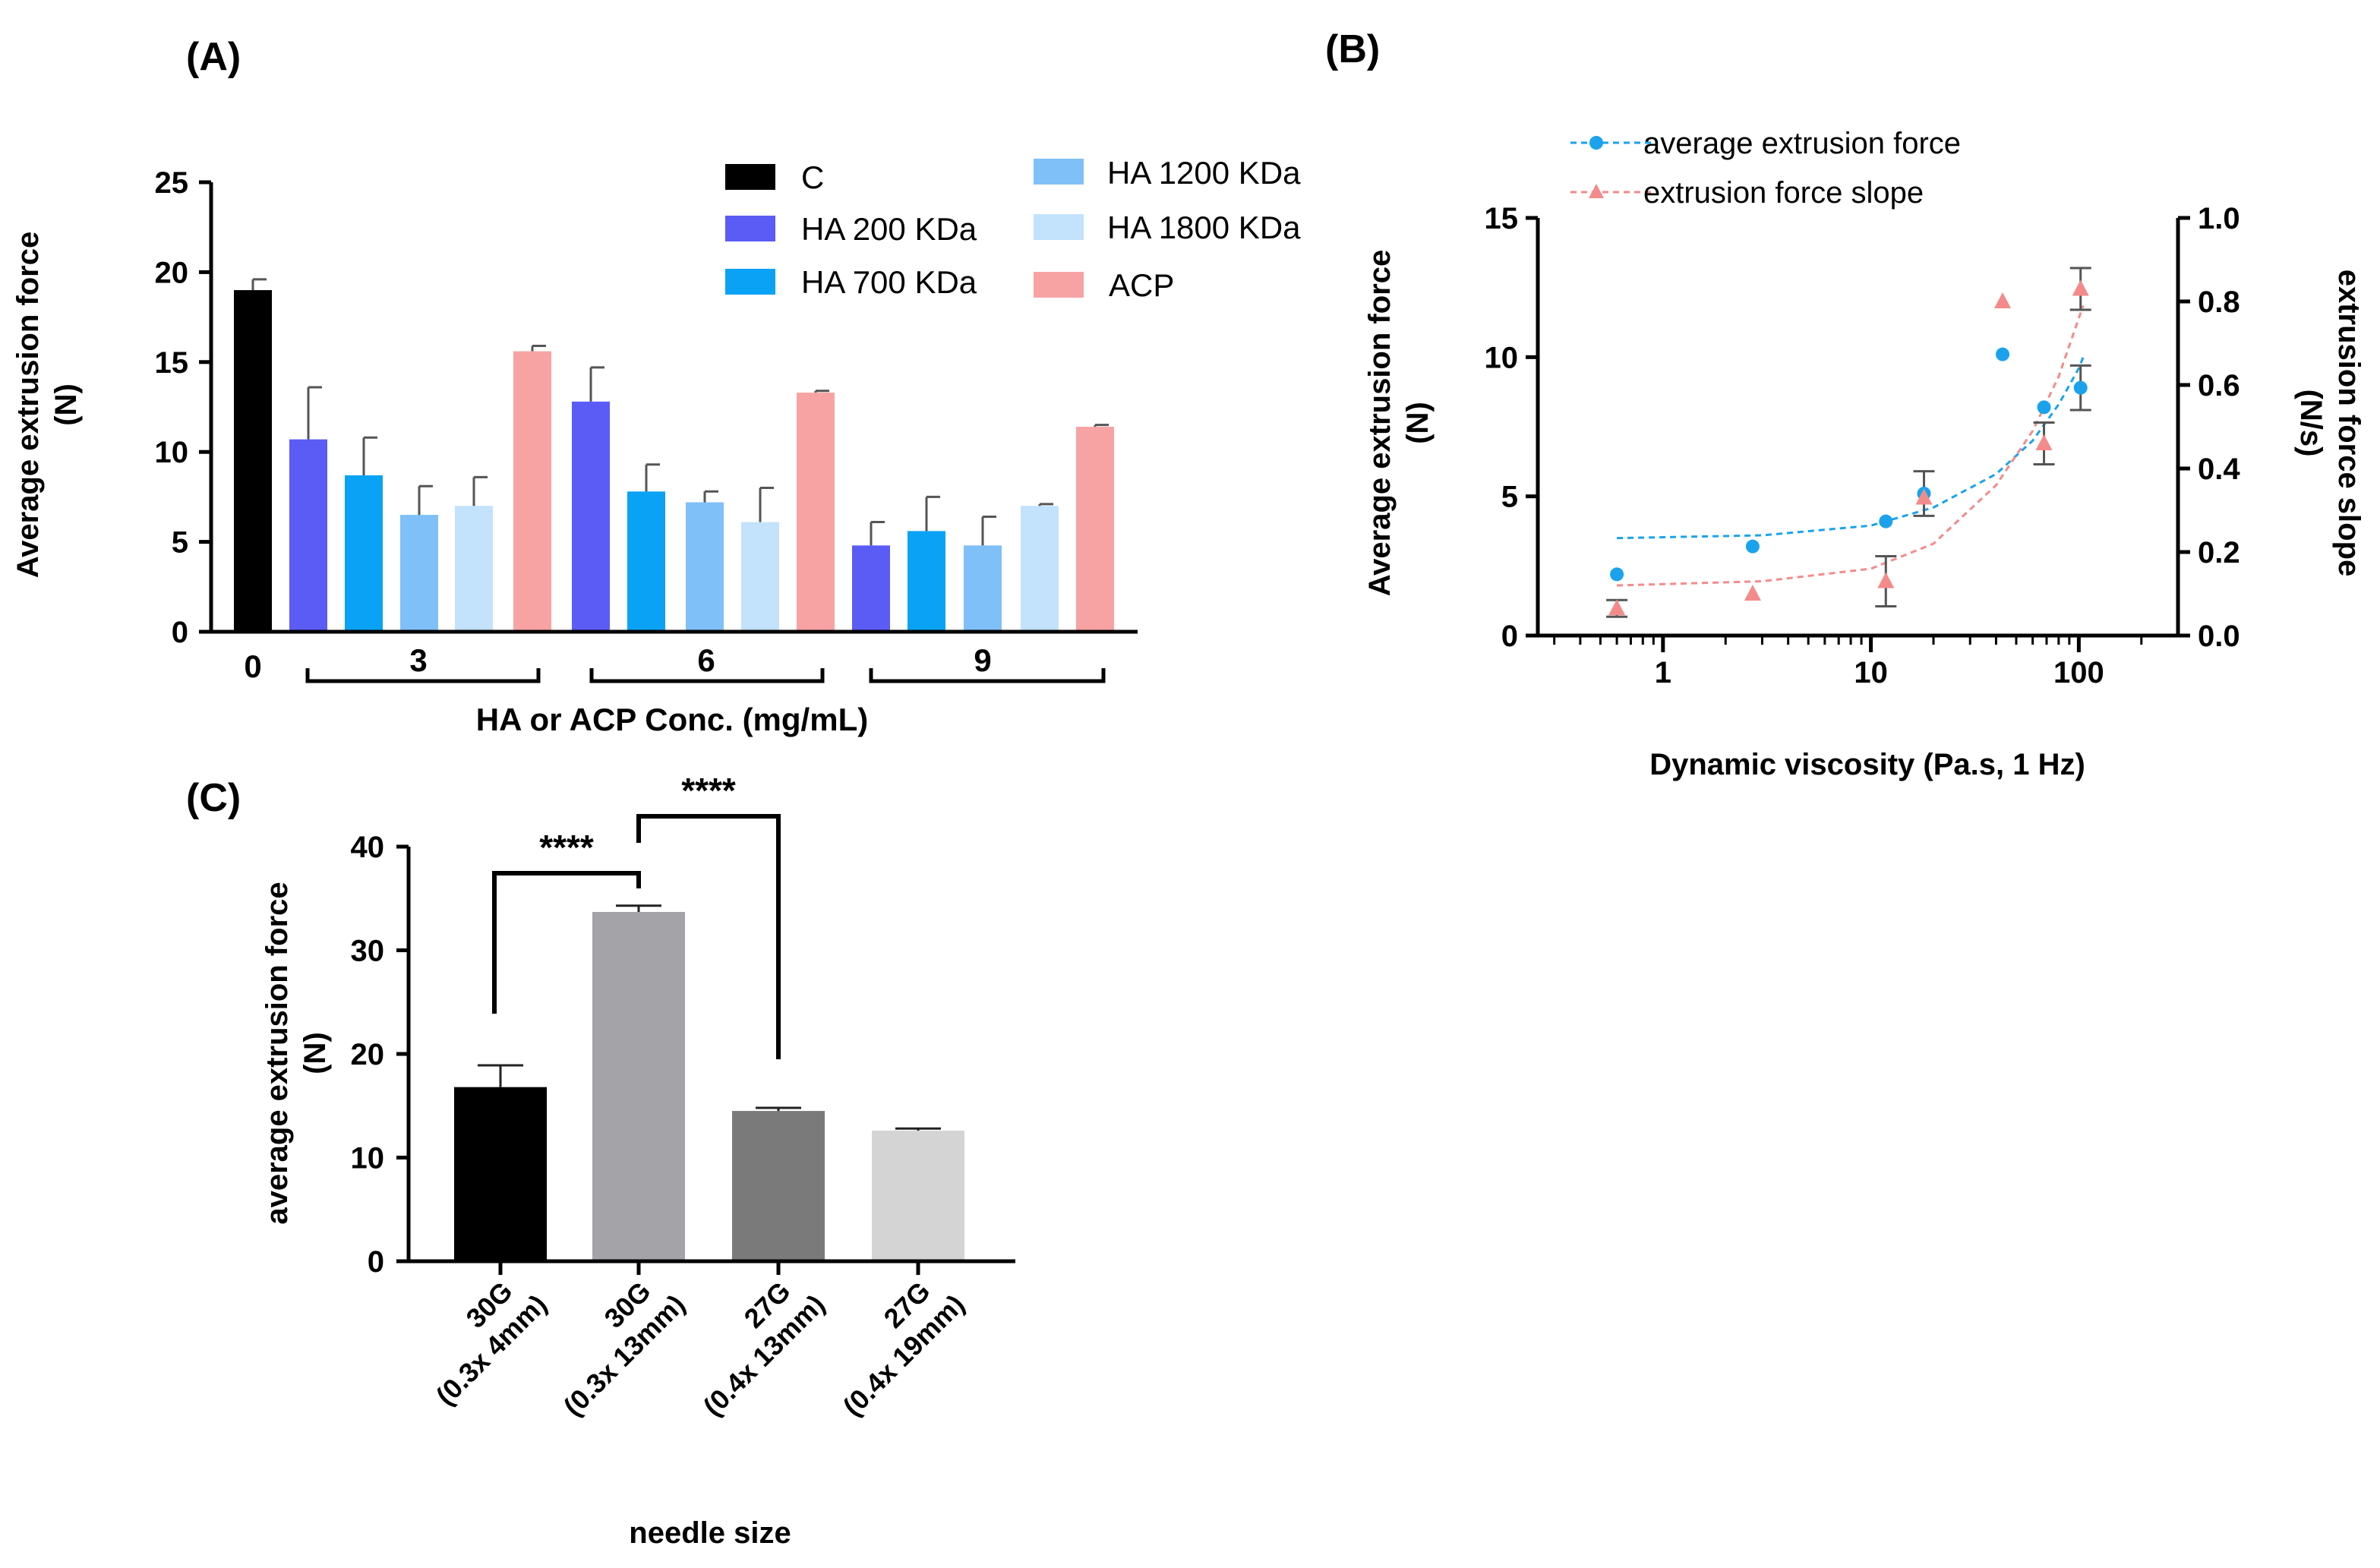 The width and height of the screenshot is (2380, 1568). What do you see at coordinates (315, 1053) in the screenshot?
I see `panel-c-ylabel-line2: (N)` at bounding box center [315, 1053].